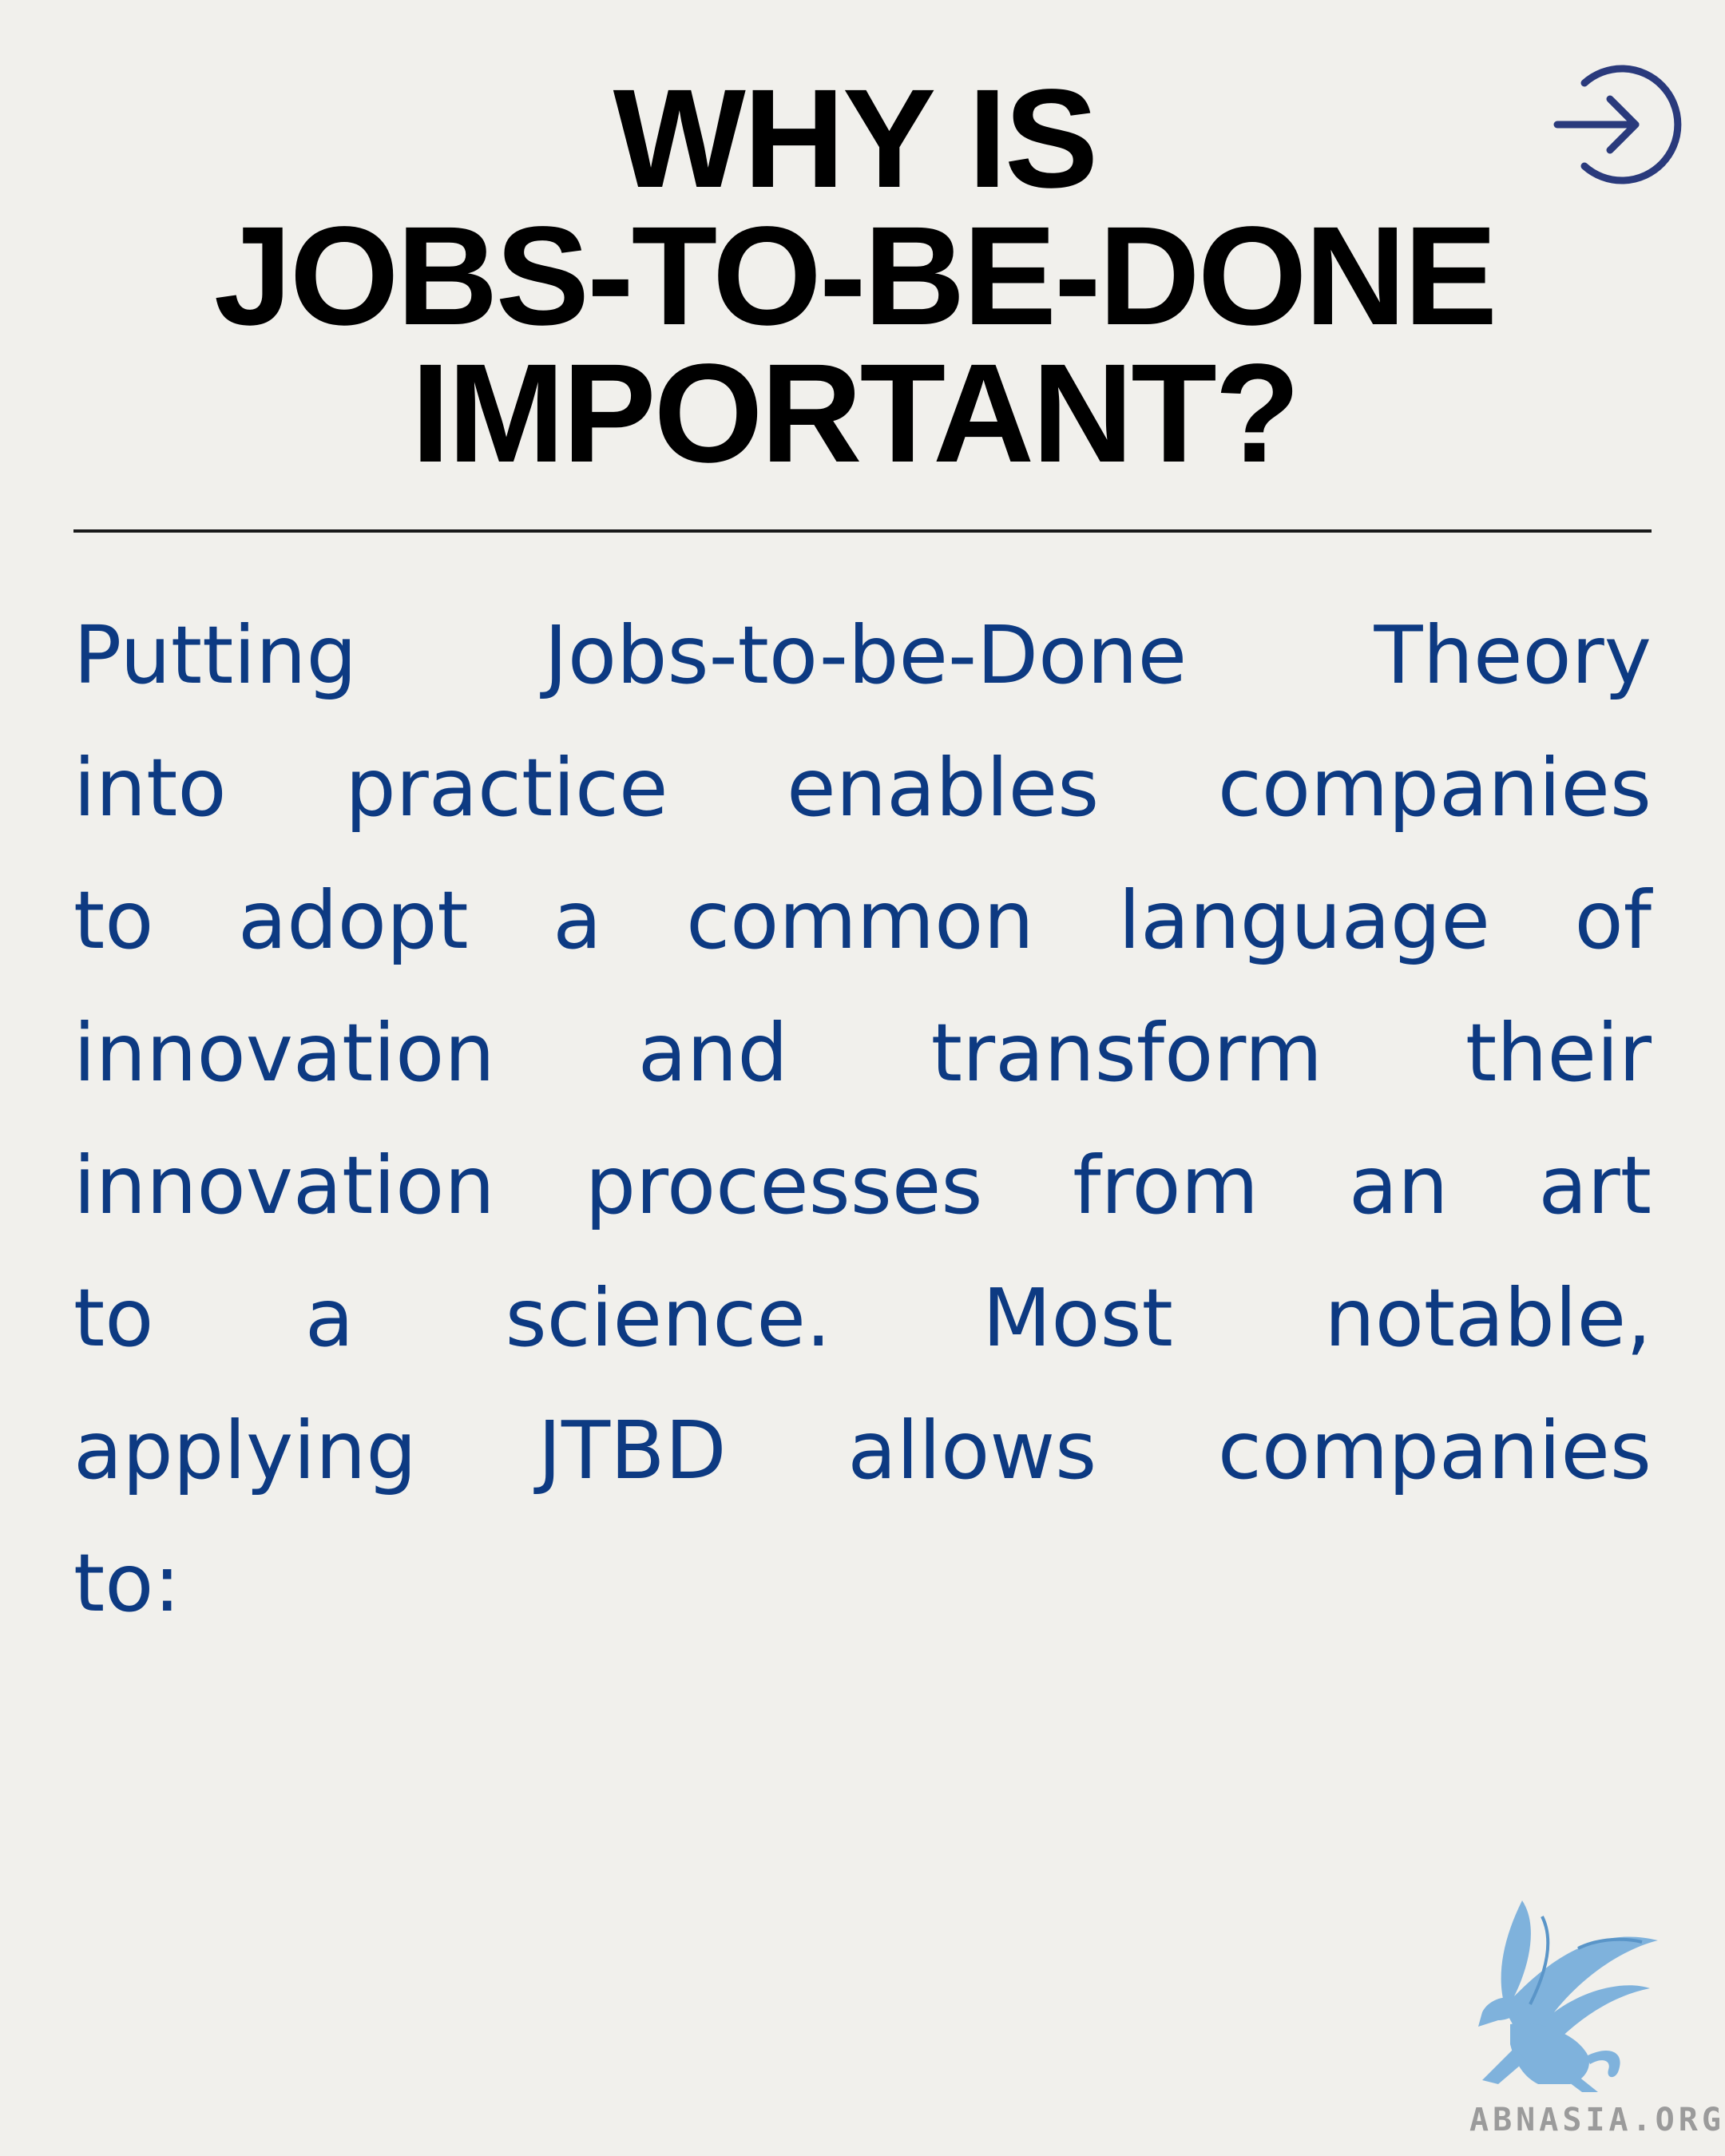 The height and width of the screenshot is (2156, 1725). Describe the element at coordinates (1166, 1185) in the screenshot. I see `word: from` at that location.